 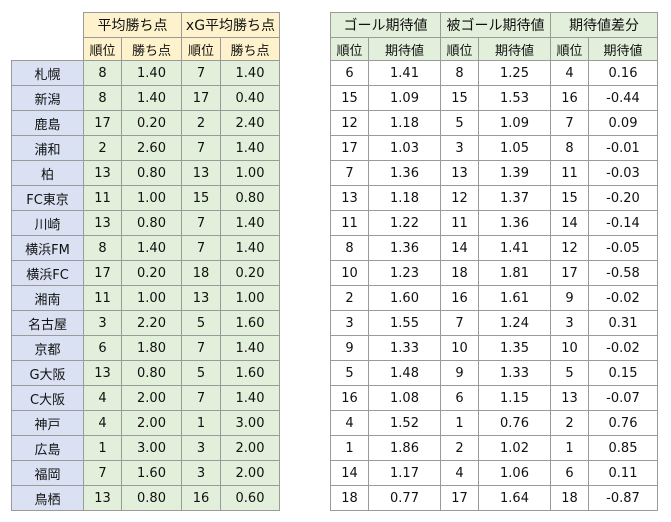 What do you see at coordinates (623, 323) in the screenshot?
I see `diff-value-cell: 0.31` at bounding box center [623, 323].